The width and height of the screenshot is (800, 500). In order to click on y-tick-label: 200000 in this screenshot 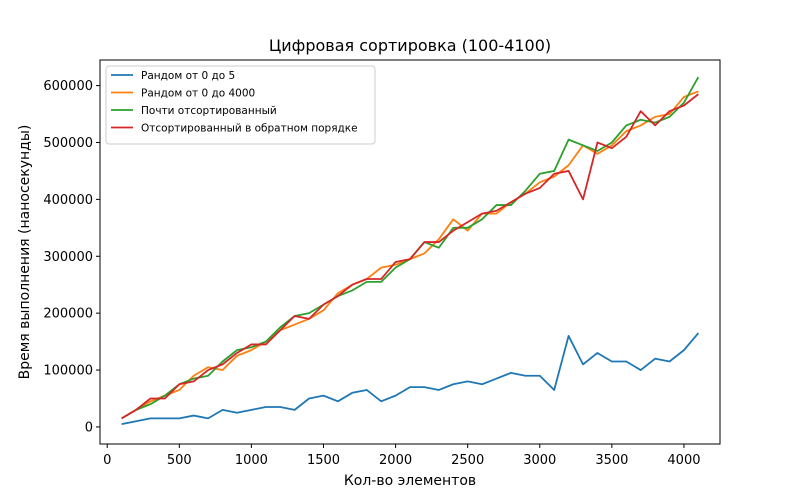, I will do `click(68, 314)`.